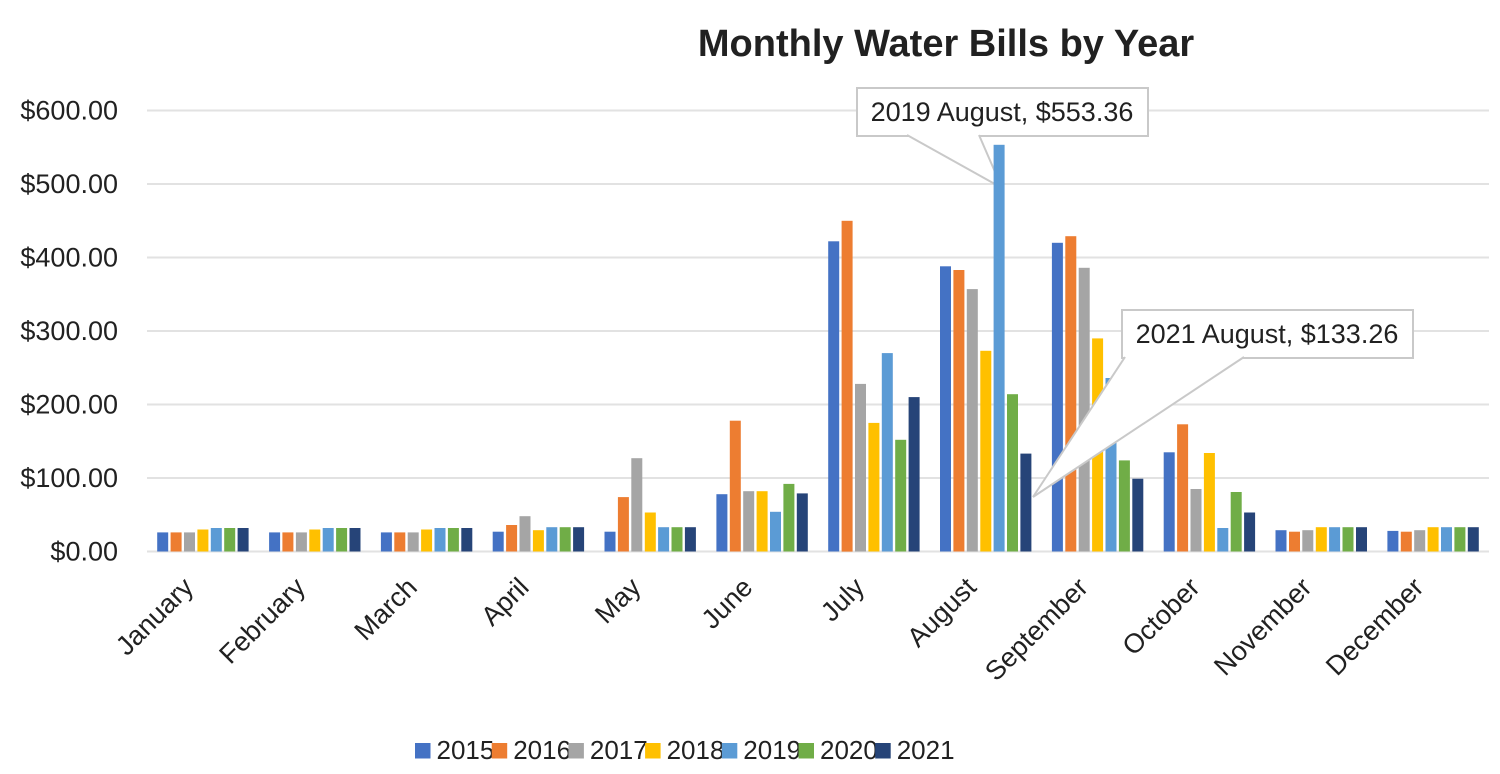  I want to click on legend-item-2021: 2021, so click(915, 750).